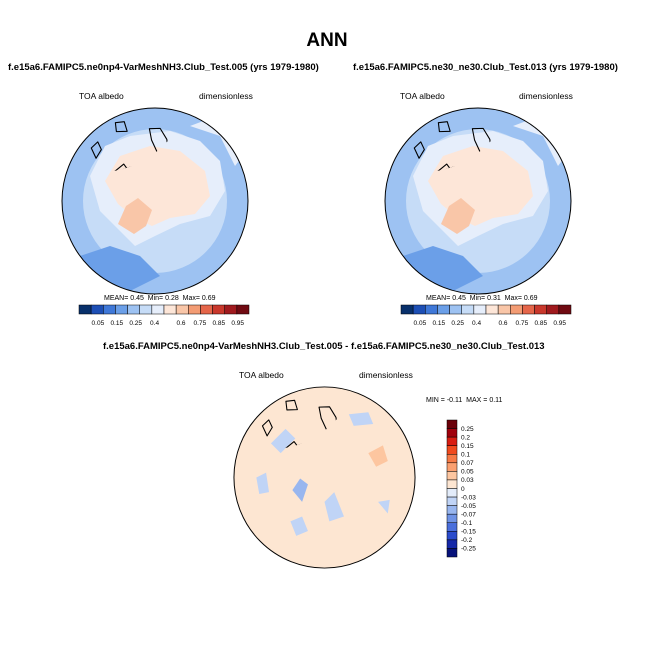  Describe the element at coordinates (467, 463) in the screenshot. I see `colorbar-tick-label: 0.07` at that location.